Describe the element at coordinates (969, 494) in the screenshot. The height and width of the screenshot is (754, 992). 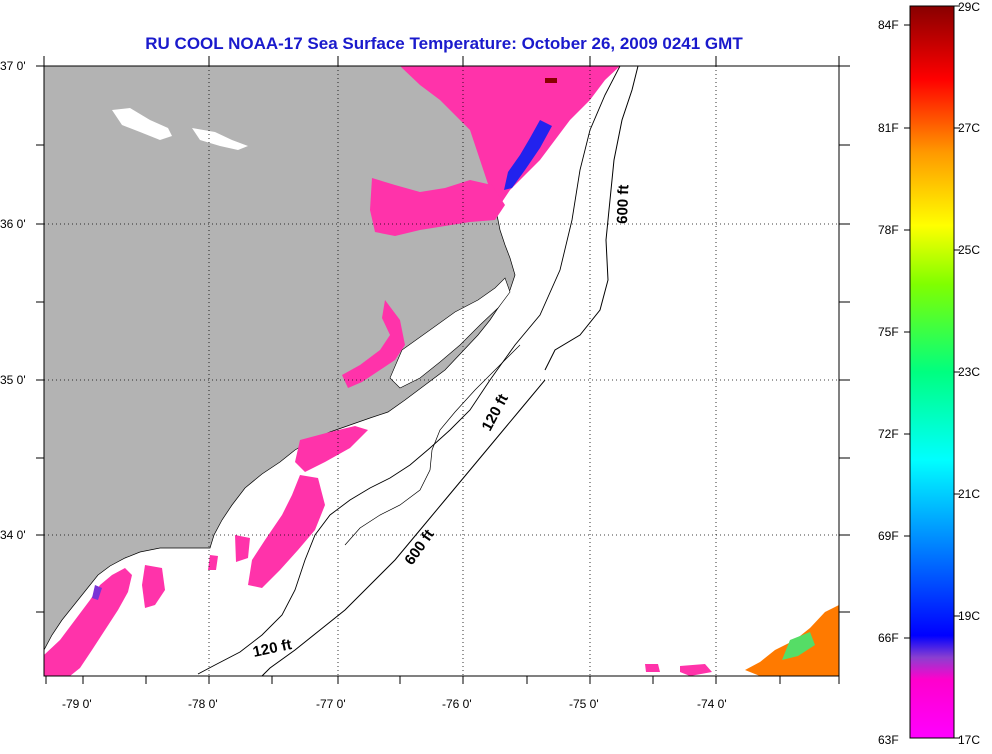
I see `colorbar-c-21: 21C` at that location.